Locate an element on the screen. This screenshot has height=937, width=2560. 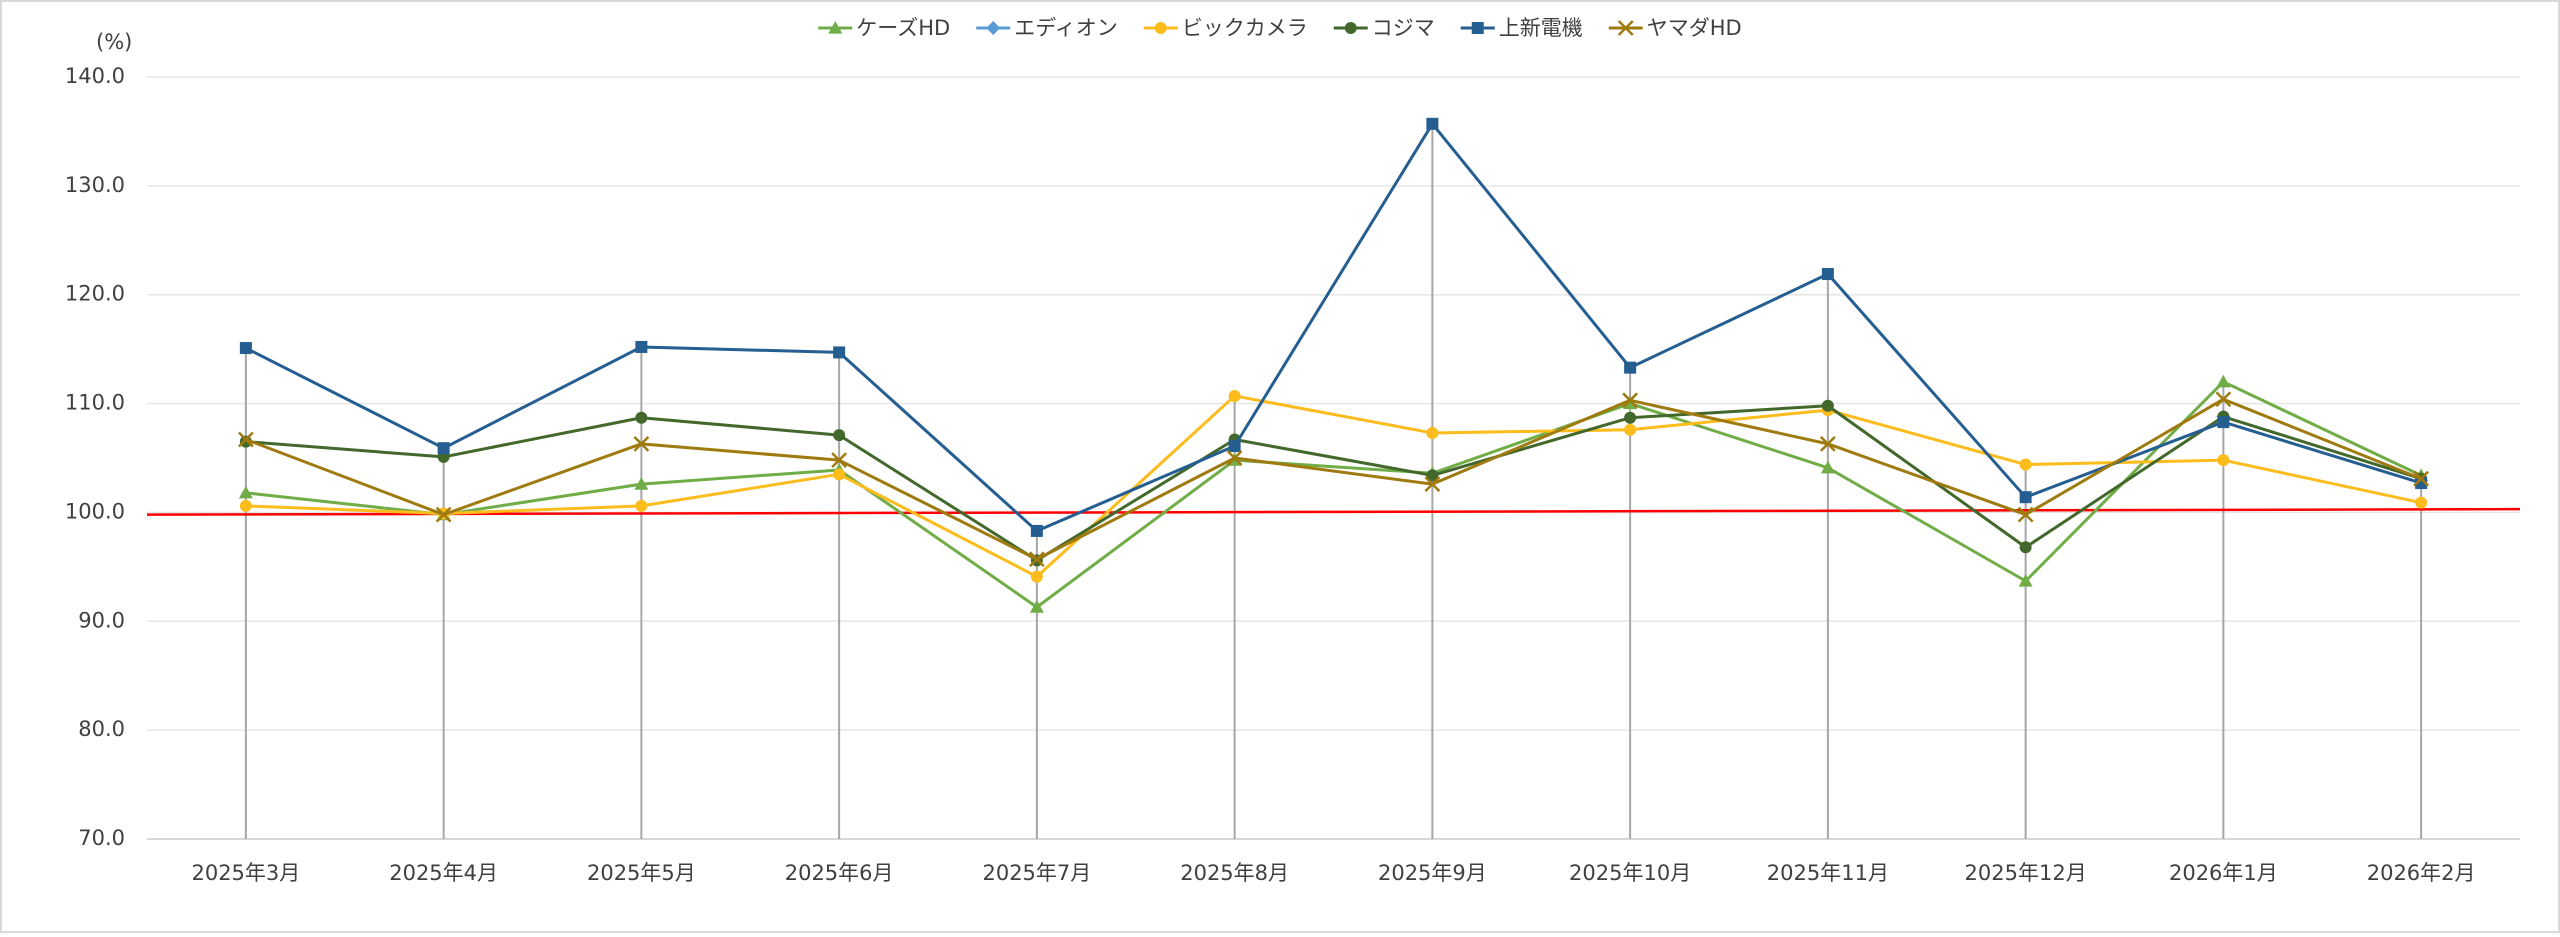
x-tick-label: 2025年5月 is located at coordinates (641, 873).